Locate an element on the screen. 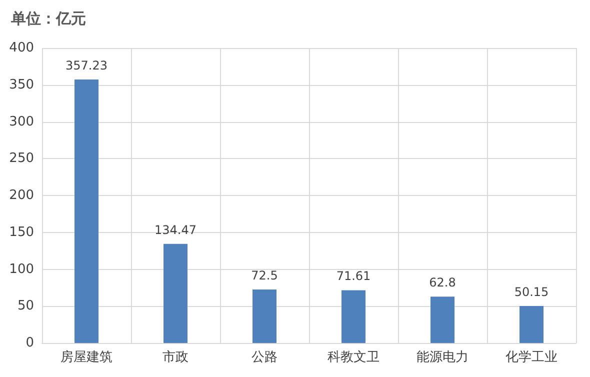 The width and height of the screenshot is (590, 377). y-tick-label: 0 is located at coordinates (30, 343).